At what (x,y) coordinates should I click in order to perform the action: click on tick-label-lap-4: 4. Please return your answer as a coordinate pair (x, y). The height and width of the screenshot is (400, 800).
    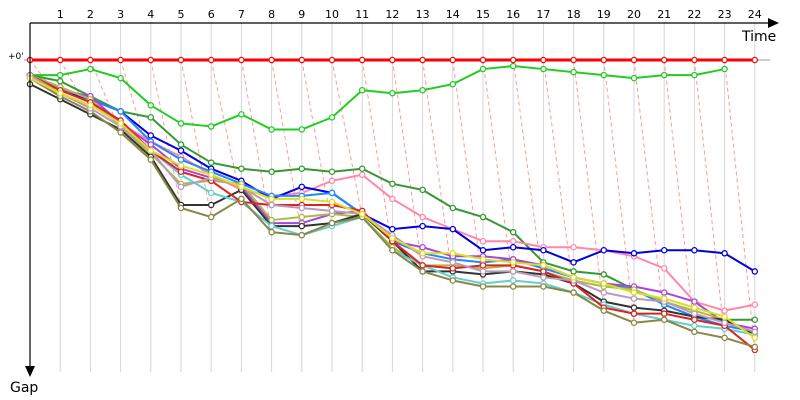
    Looking at the image, I should click on (150, 14).